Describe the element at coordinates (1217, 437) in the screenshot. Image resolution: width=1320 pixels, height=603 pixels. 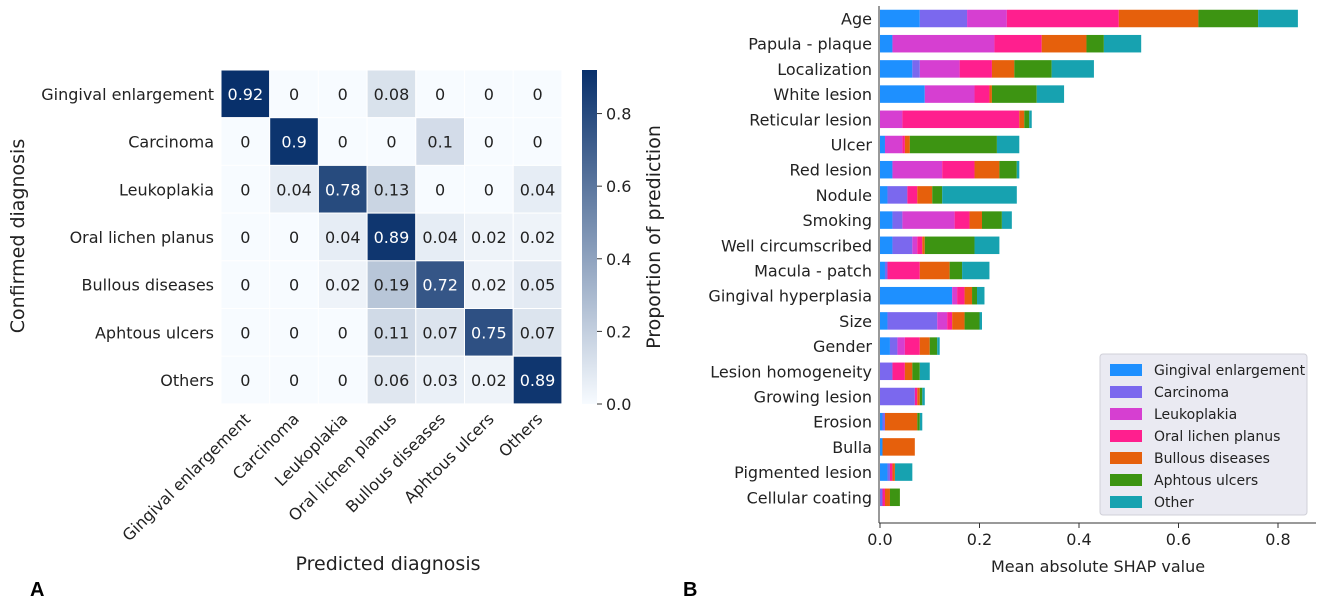
I see `legend-label: Oral lichen planus` at that location.